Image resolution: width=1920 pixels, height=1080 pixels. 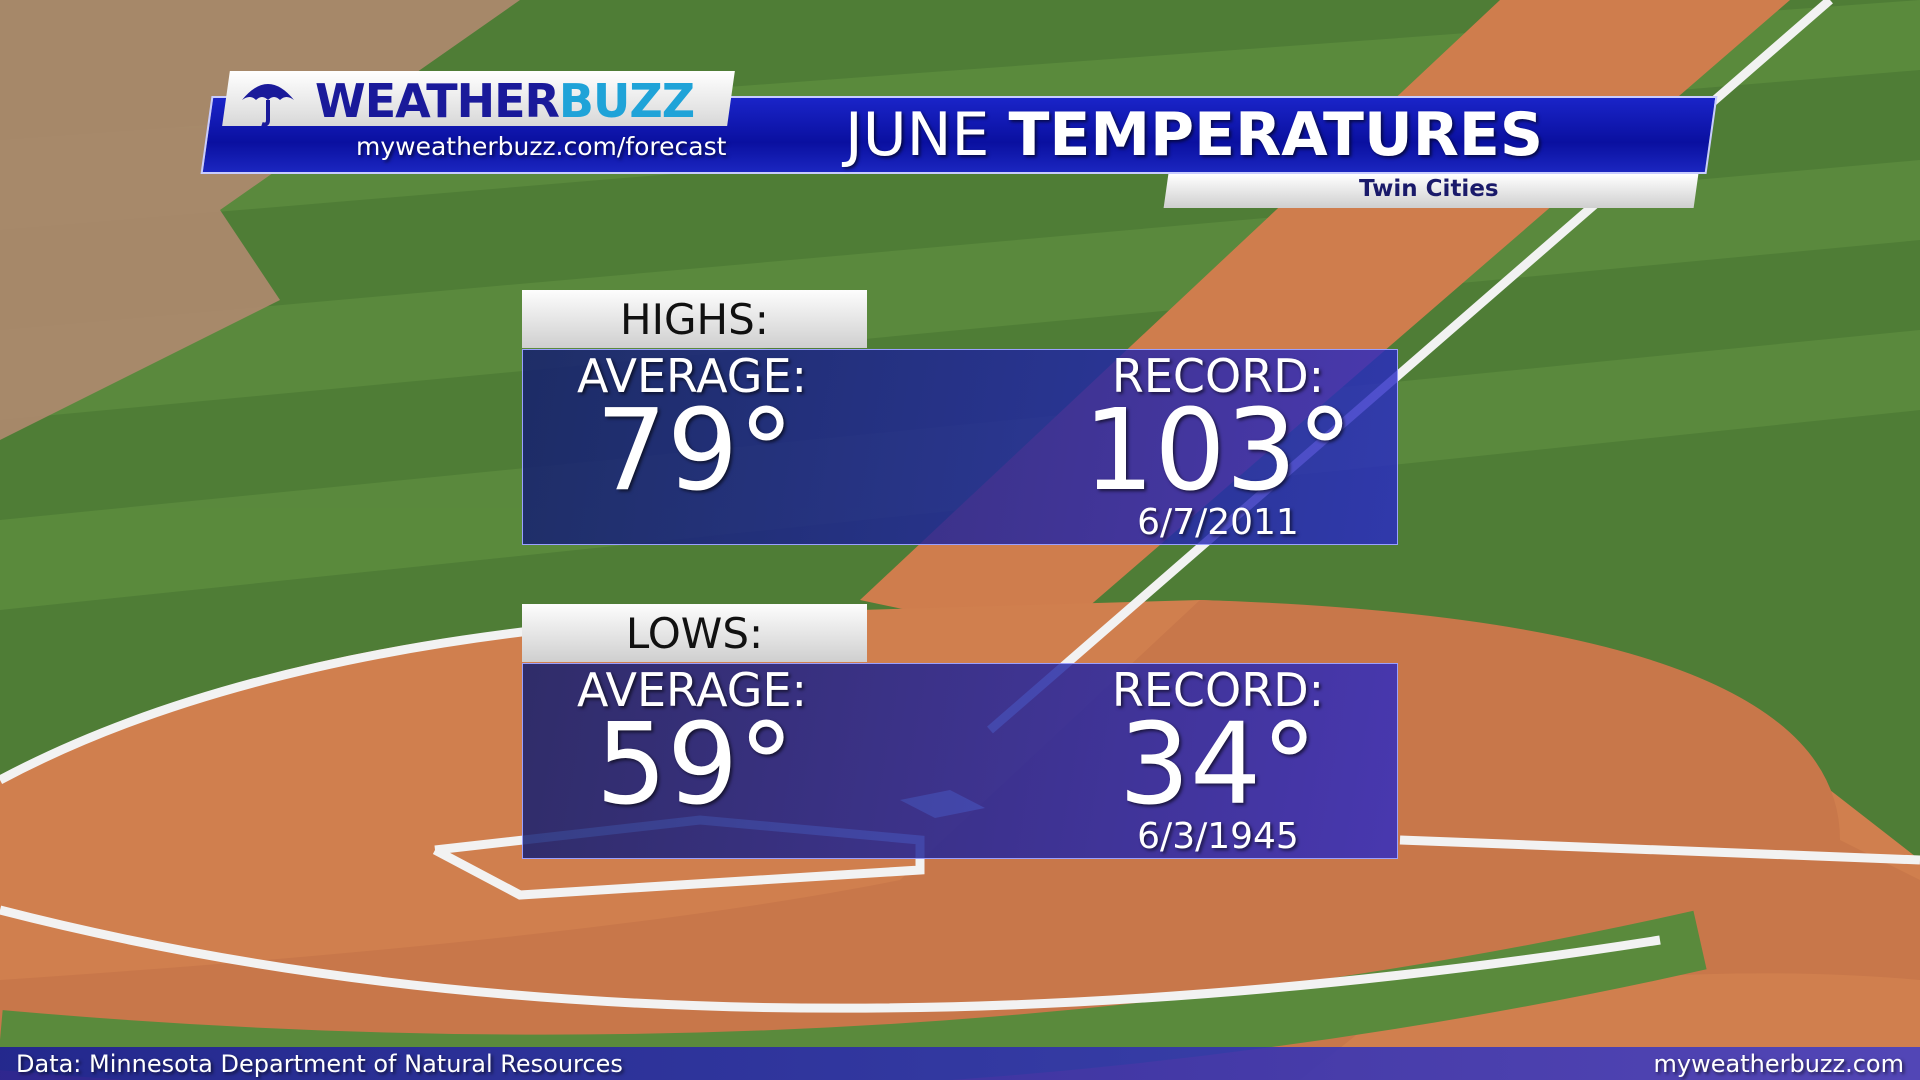 I want to click on record-date: 6/3/1945, so click(x=1218, y=836).